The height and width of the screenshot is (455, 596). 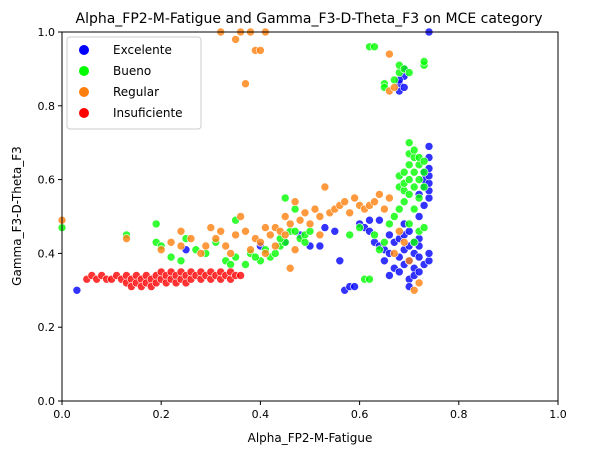 What do you see at coordinates (50, 217) in the screenshot?
I see `y-axis-ticks: 0.0 0.2 0.4 0.6 0.8 1.0` at bounding box center [50, 217].